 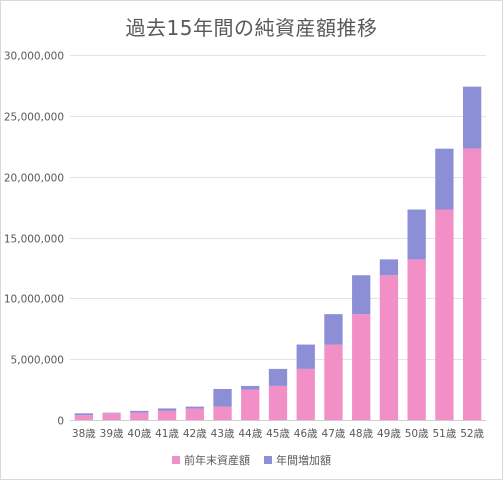 I want to click on y-tick-label-3: 15,000,000, so click(x=34, y=240).